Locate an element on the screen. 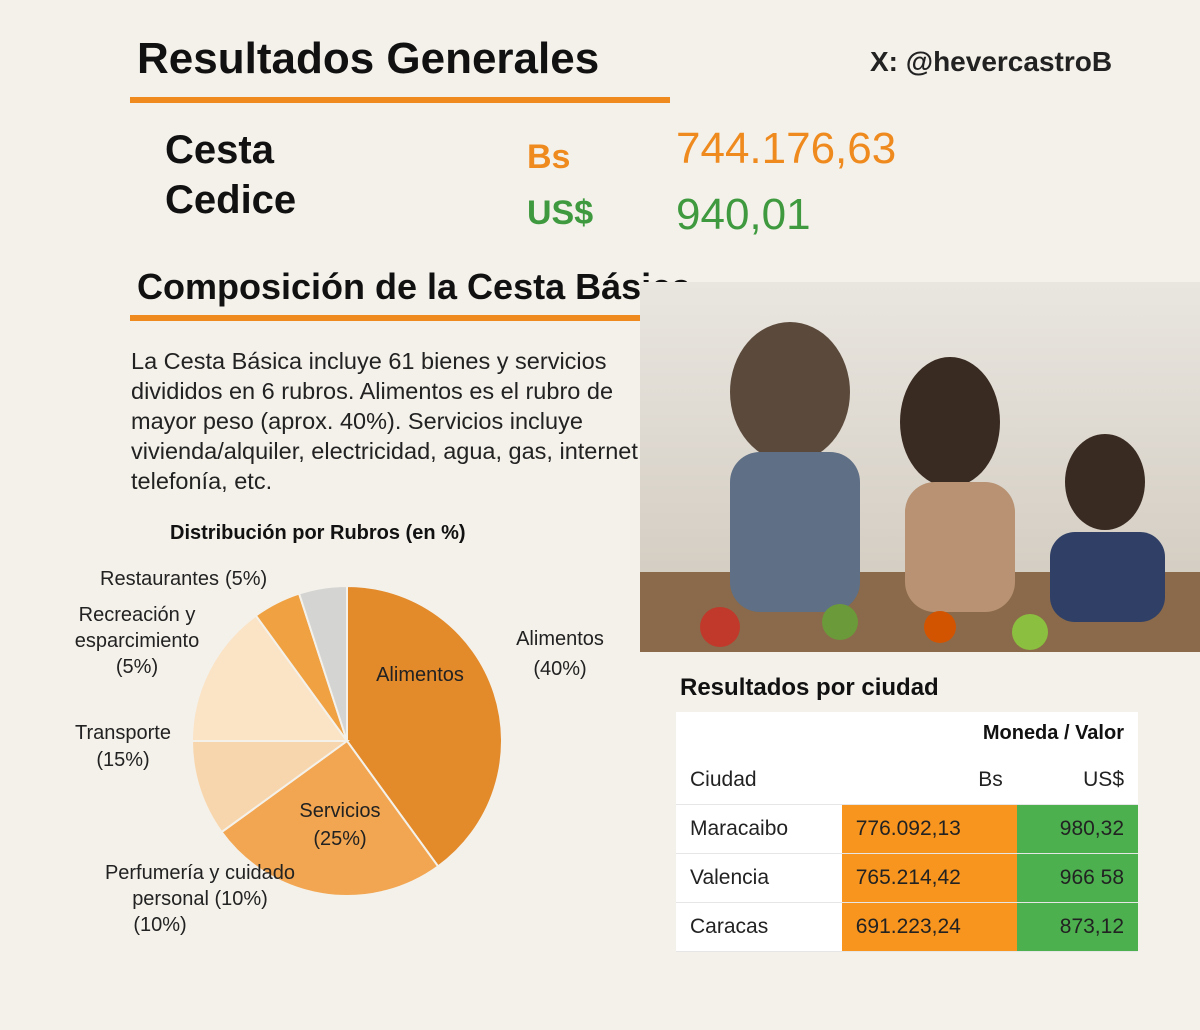 The image size is (1200, 1030). table-cell: 980,32 is located at coordinates (1077, 829).